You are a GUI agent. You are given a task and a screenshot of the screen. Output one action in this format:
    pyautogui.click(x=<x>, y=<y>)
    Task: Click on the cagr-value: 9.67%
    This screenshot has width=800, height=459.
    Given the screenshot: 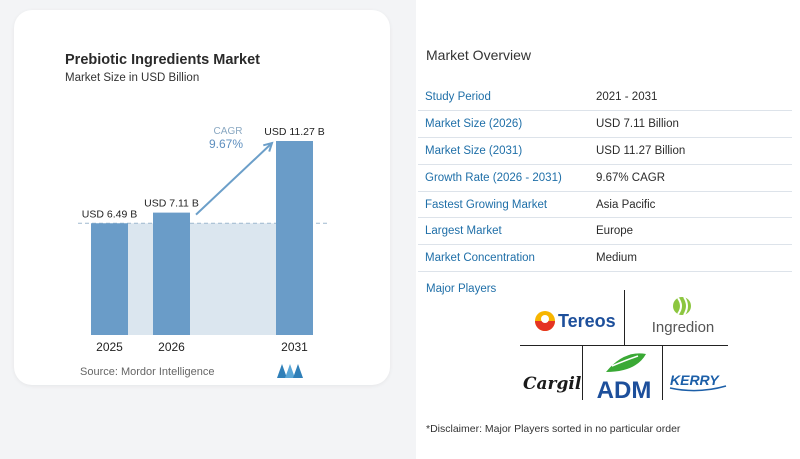 What is the action you would take?
    pyautogui.click(x=226, y=144)
    